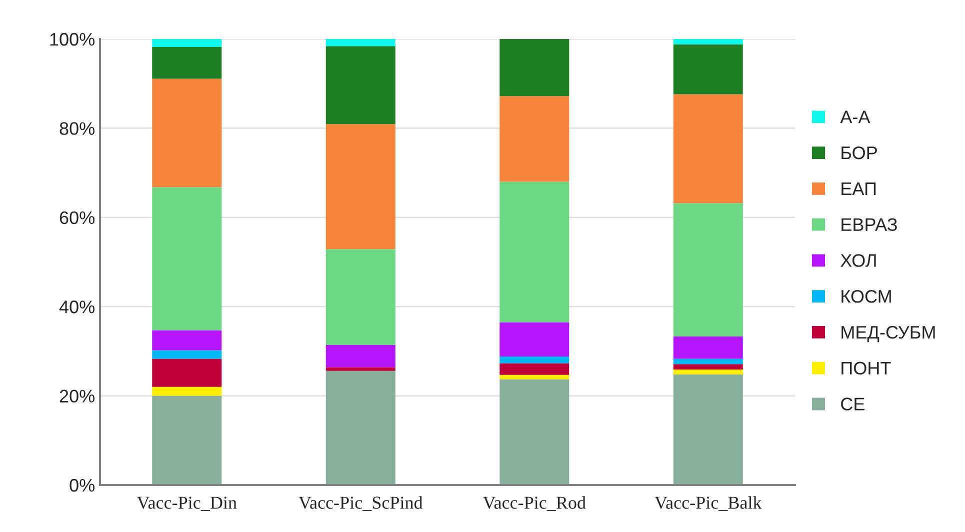 This screenshot has width=965, height=532. What do you see at coordinates (77, 217) in the screenshot?
I see `y-tick-label: 60%` at bounding box center [77, 217].